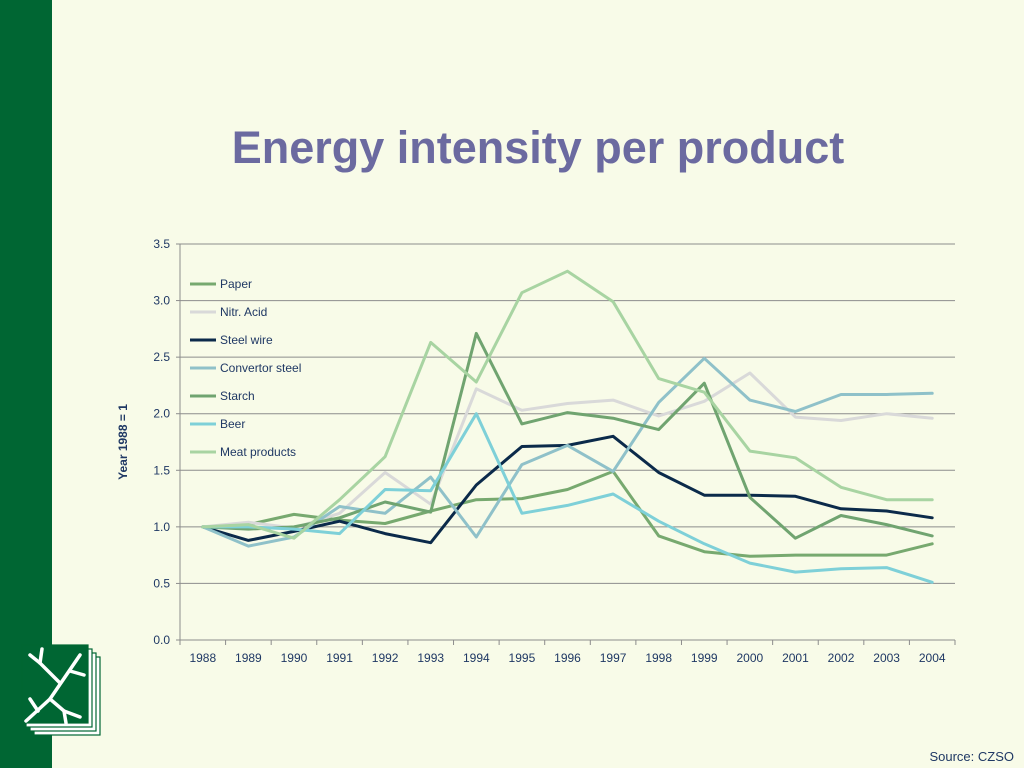 The width and height of the screenshot is (1024, 768). I want to click on x-tick-label: 2000, so click(750, 658).